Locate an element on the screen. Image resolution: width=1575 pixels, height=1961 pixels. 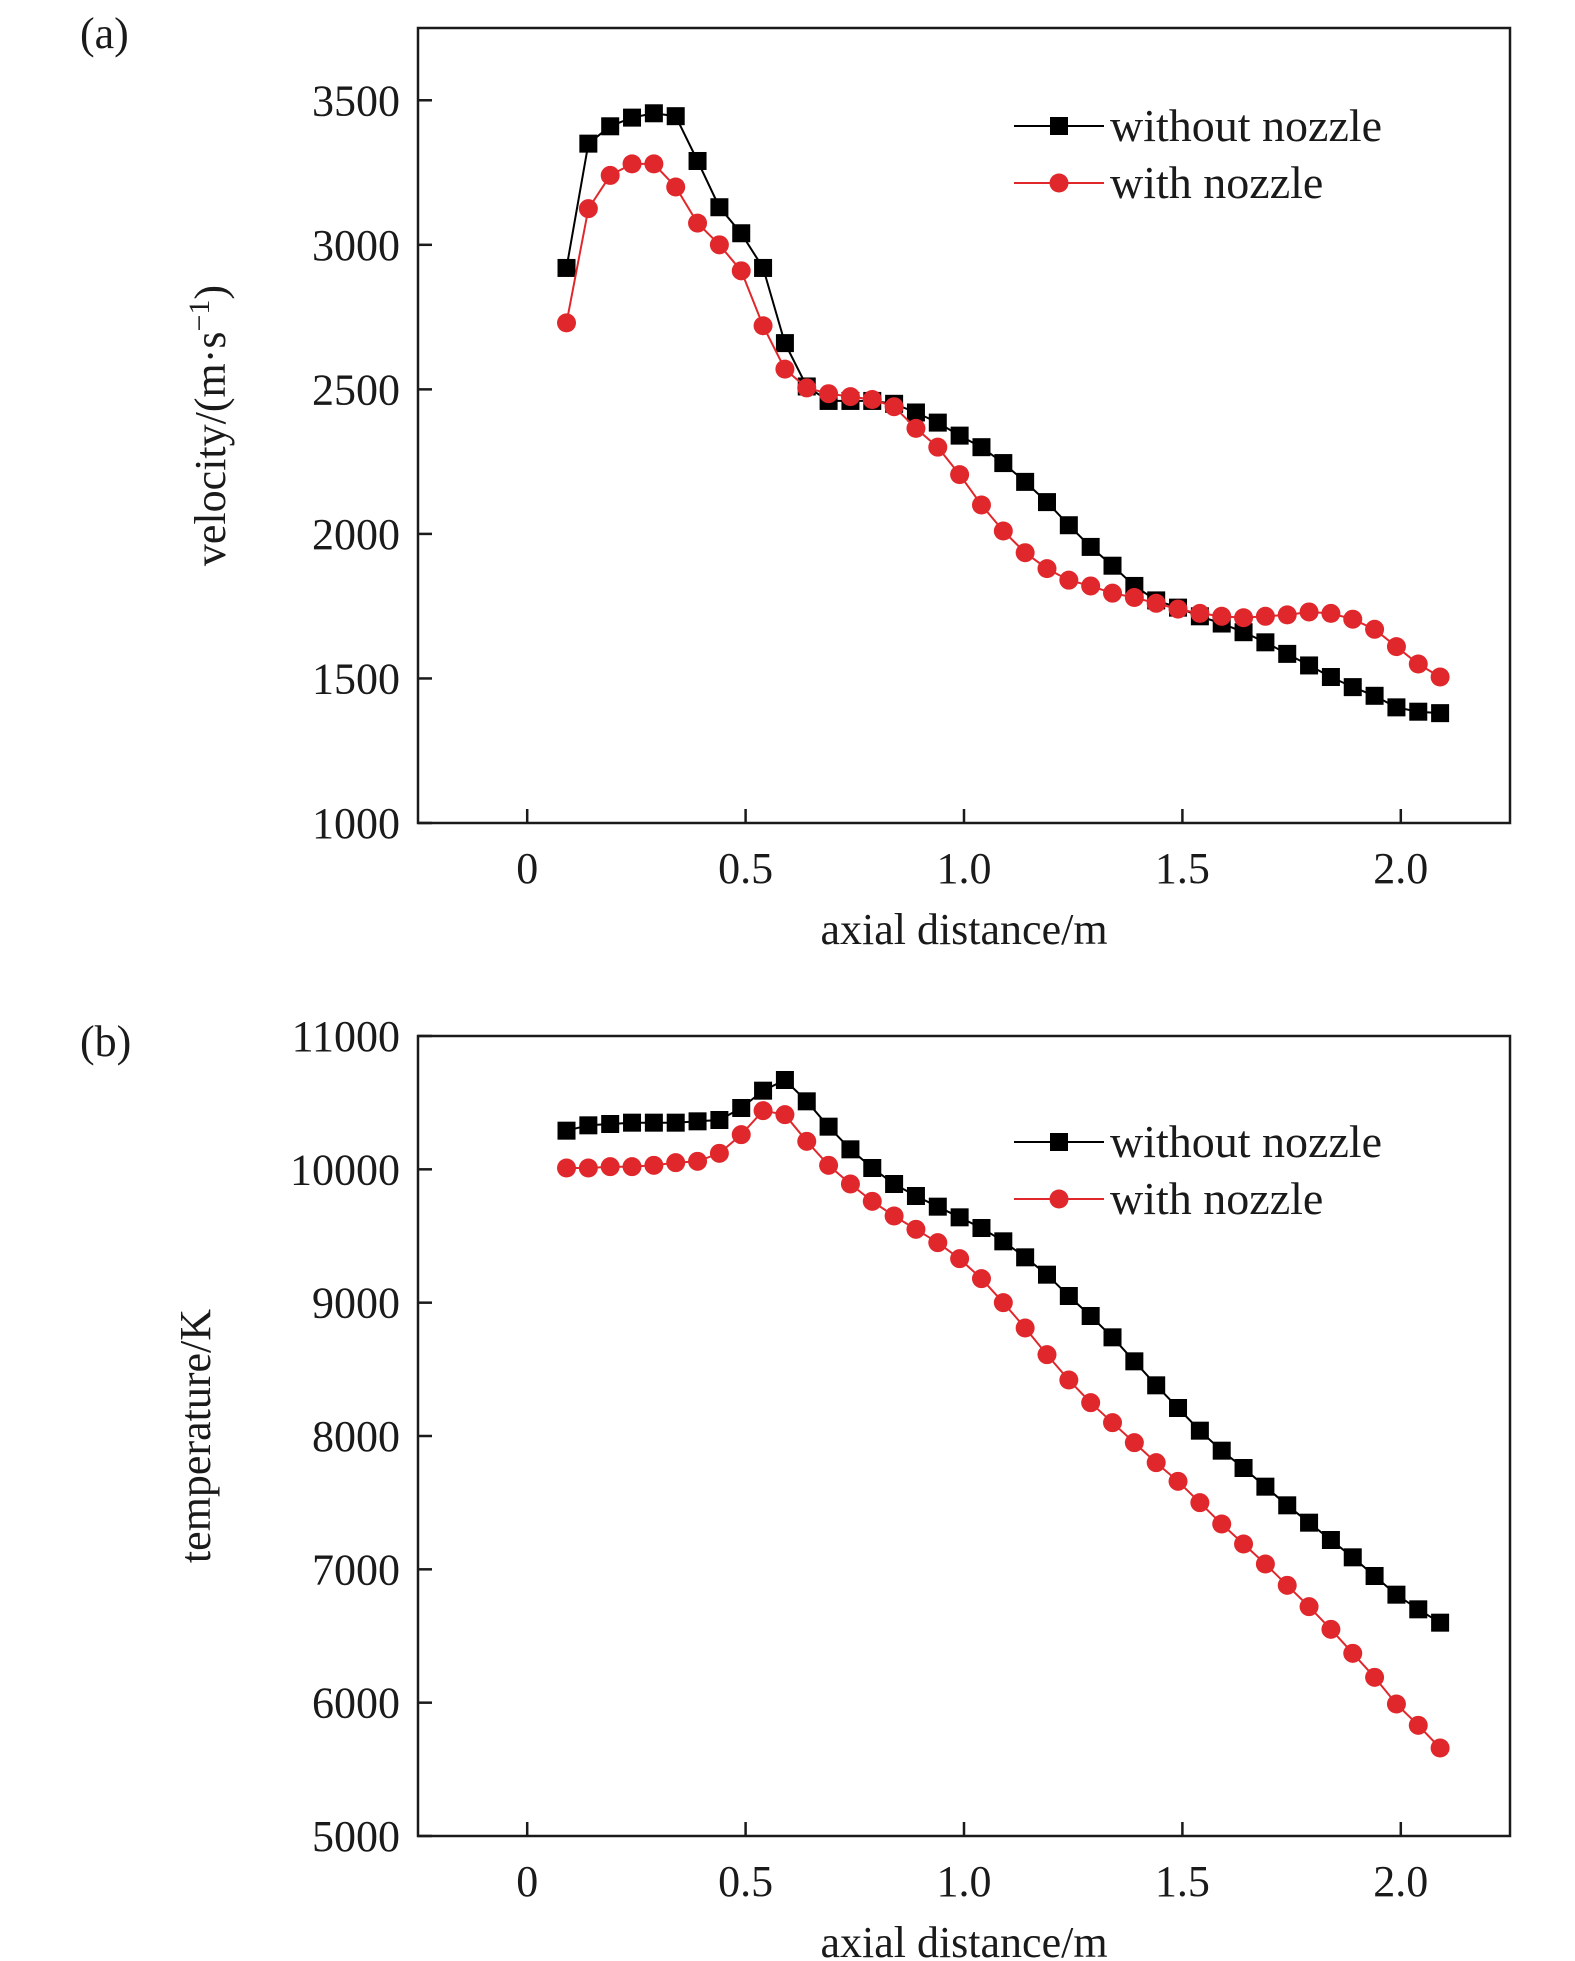
y-tick-label: 3000 is located at coordinates (356, 245).